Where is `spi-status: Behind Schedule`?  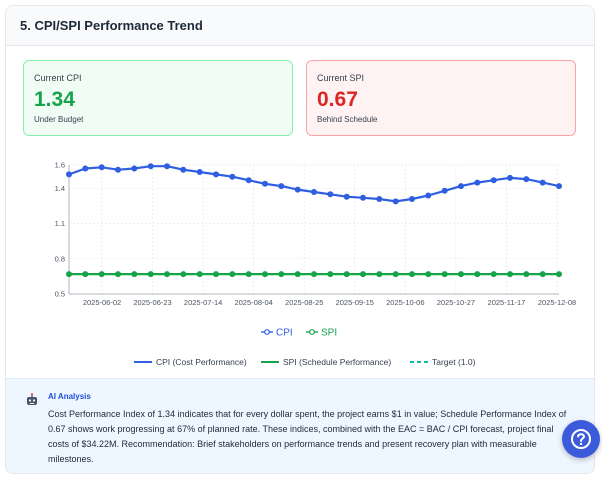 spi-status: Behind Schedule is located at coordinates (347, 119).